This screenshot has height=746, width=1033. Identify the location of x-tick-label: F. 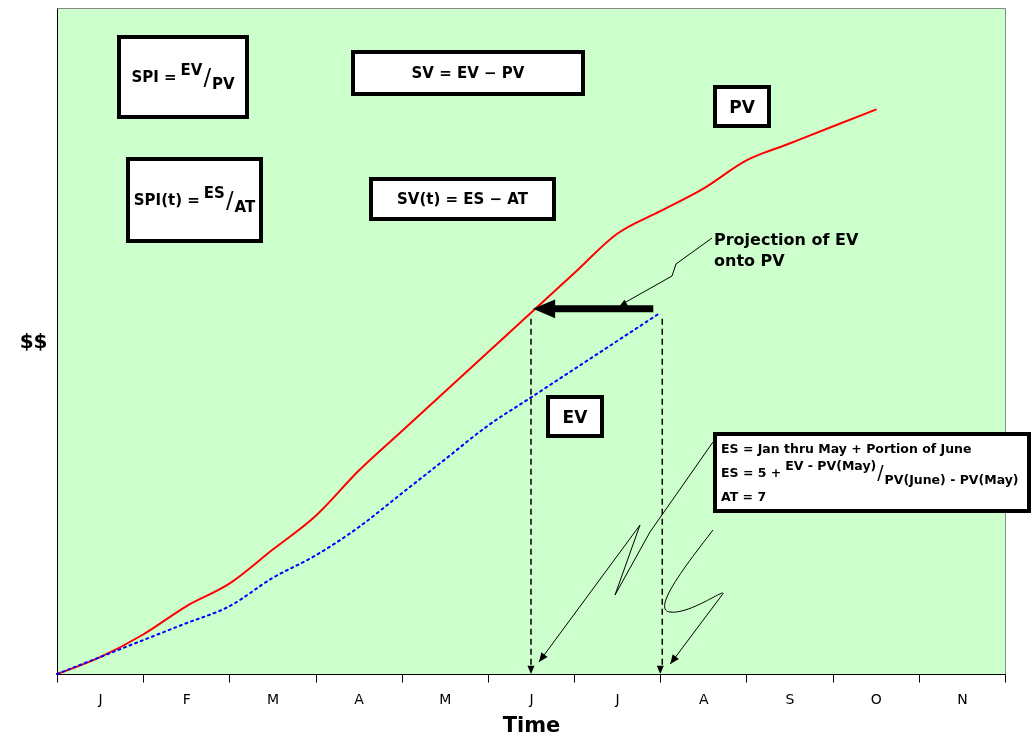
(186, 698).